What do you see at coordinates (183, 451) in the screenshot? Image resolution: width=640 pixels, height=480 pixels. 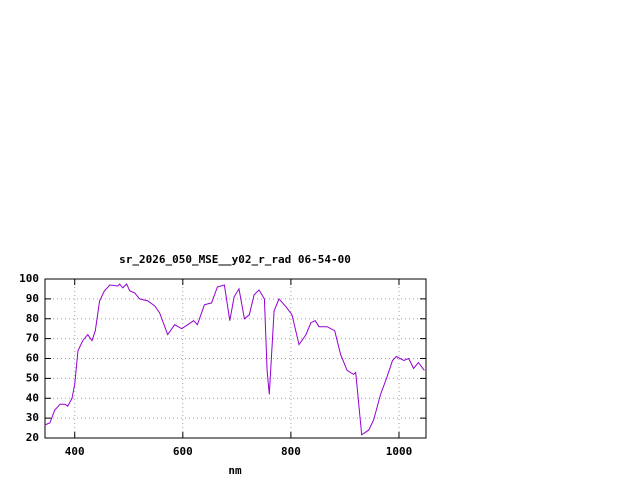 I see `x-tick-label: 600` at bounding box center [183, 451].